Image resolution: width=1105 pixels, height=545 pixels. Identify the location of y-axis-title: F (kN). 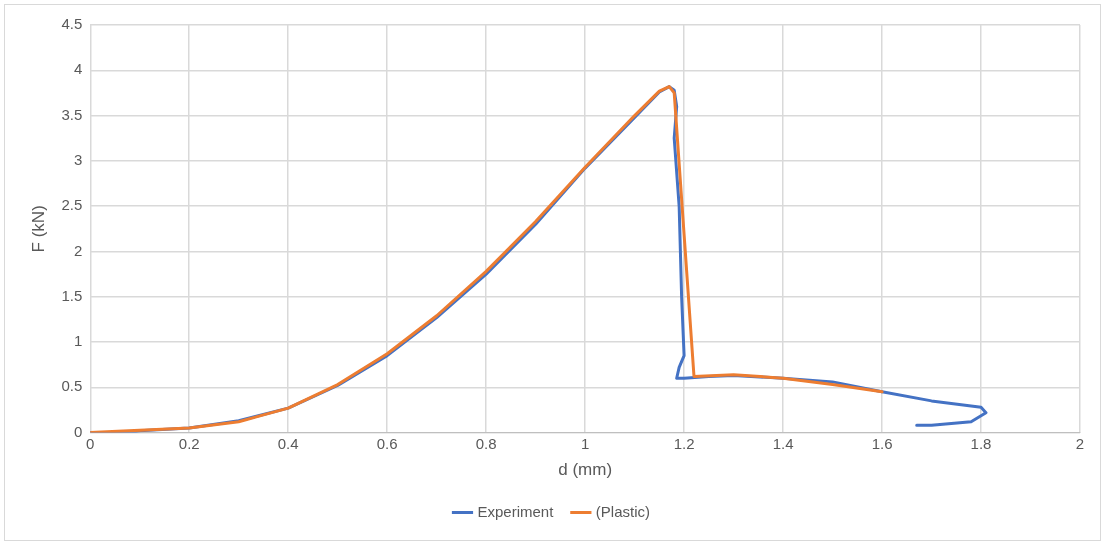
(38, 229).